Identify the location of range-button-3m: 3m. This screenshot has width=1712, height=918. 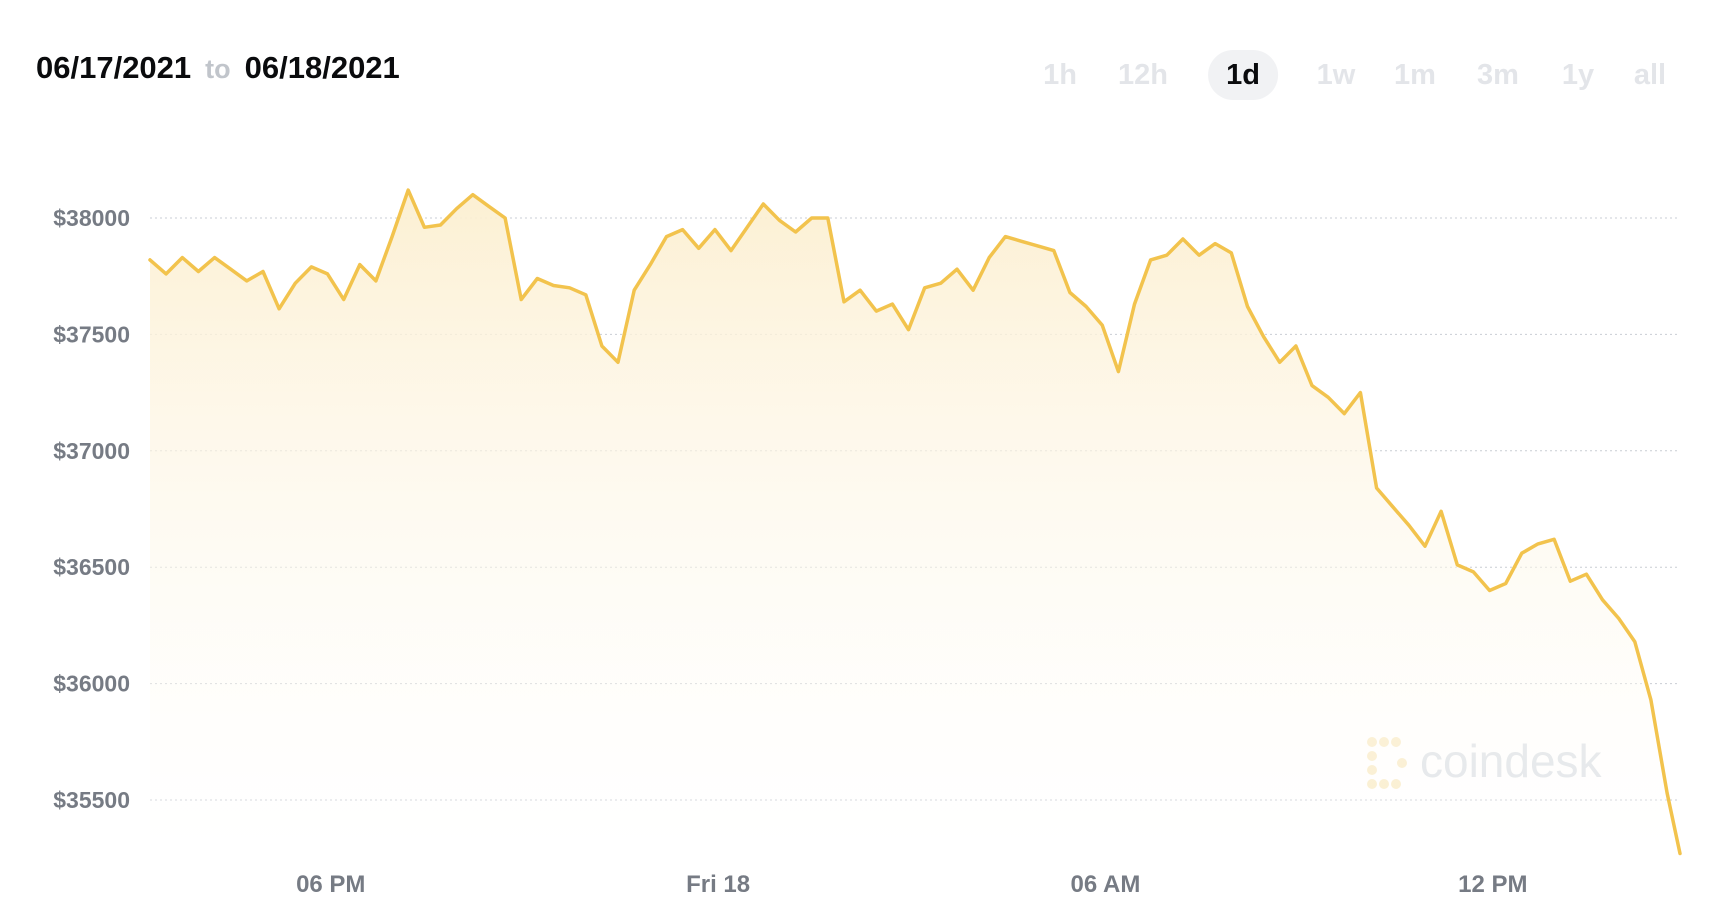
(1498, 75).